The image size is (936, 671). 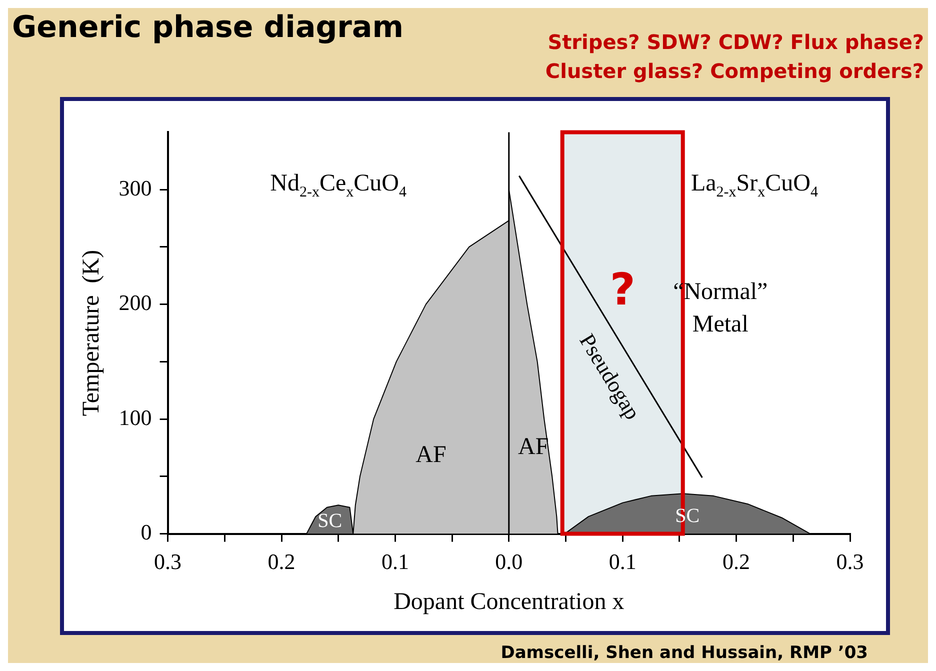 I want to click on annotation: Metal, so click(x=720, y=324).